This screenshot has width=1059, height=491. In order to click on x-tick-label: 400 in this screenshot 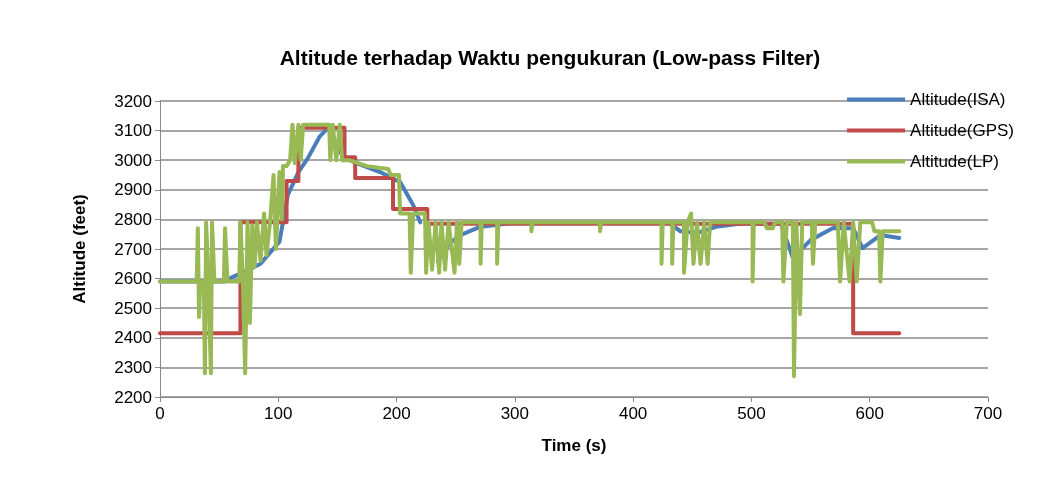, I will do `click(633, 413)`.